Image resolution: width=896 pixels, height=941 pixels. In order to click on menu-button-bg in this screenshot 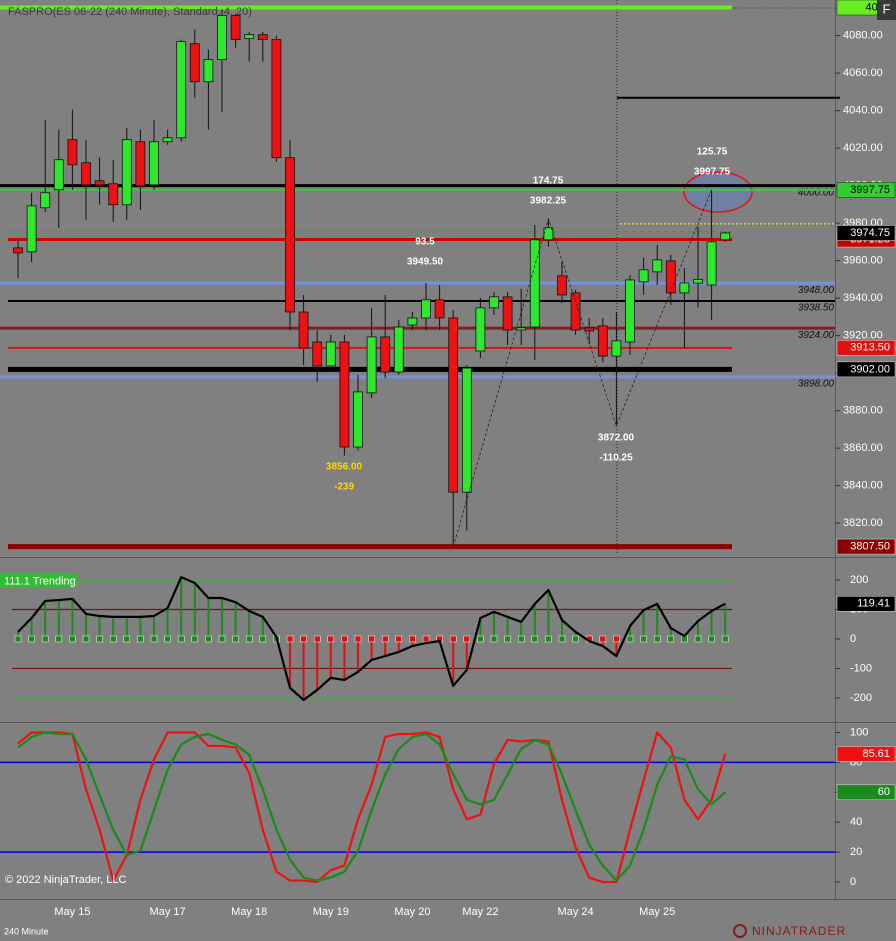, I will do `click(886, 10)`.